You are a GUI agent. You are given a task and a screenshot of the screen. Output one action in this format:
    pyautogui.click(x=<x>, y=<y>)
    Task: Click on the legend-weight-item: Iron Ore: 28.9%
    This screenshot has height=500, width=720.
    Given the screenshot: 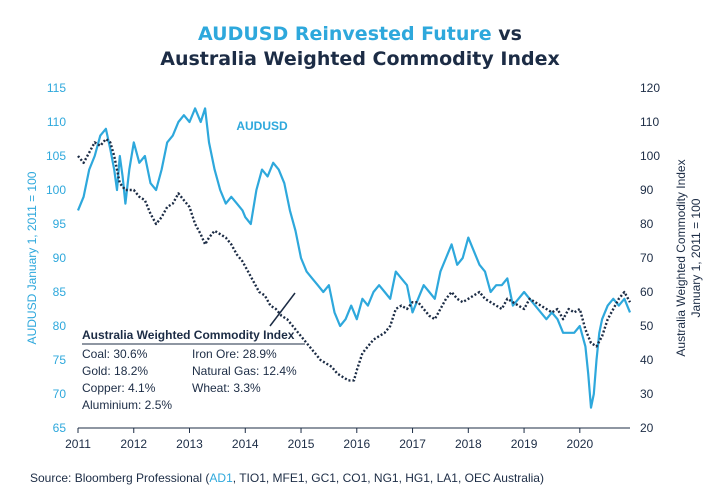 What is the action you would take?
    pyautogui.click(x=234, y=354)
    